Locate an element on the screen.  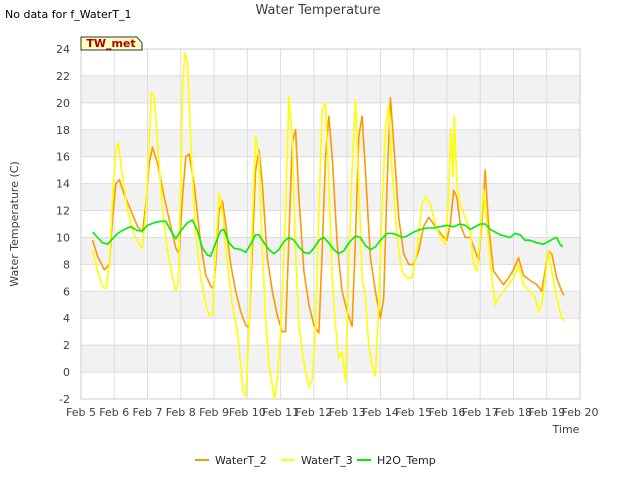
x-tick-label: Feb 9 is located at coordinates (214, 412).